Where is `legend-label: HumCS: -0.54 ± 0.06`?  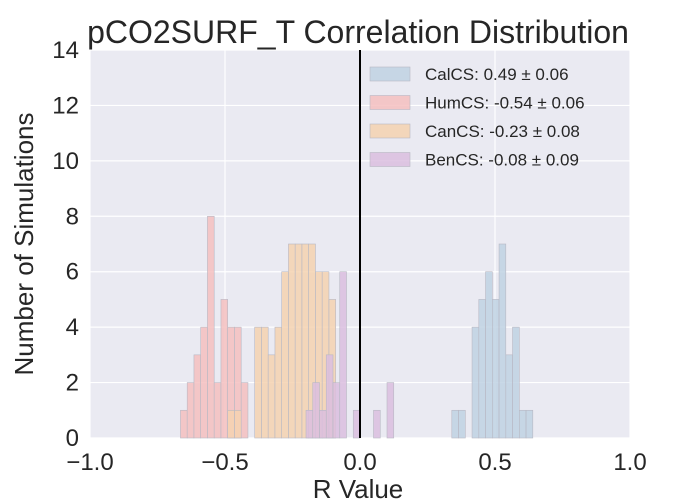
legend-label: HumCS: -0.54 ± 0.06 is located at coordinates (505, 103).